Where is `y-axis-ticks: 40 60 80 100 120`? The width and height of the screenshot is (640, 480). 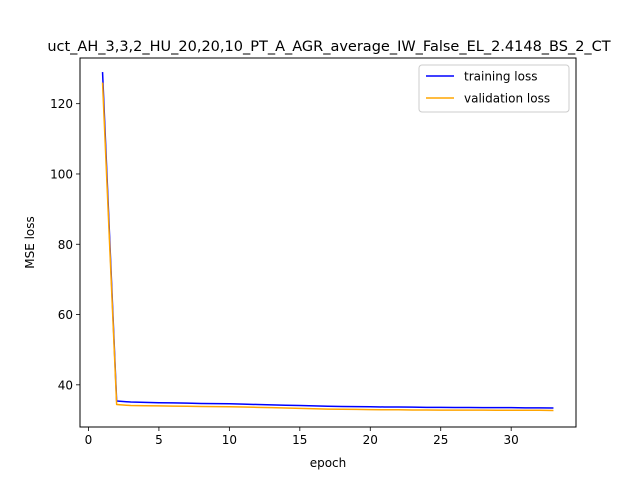 y-axis-ticks: 40 60 80 100 120 is located at coordinates (65, 244).